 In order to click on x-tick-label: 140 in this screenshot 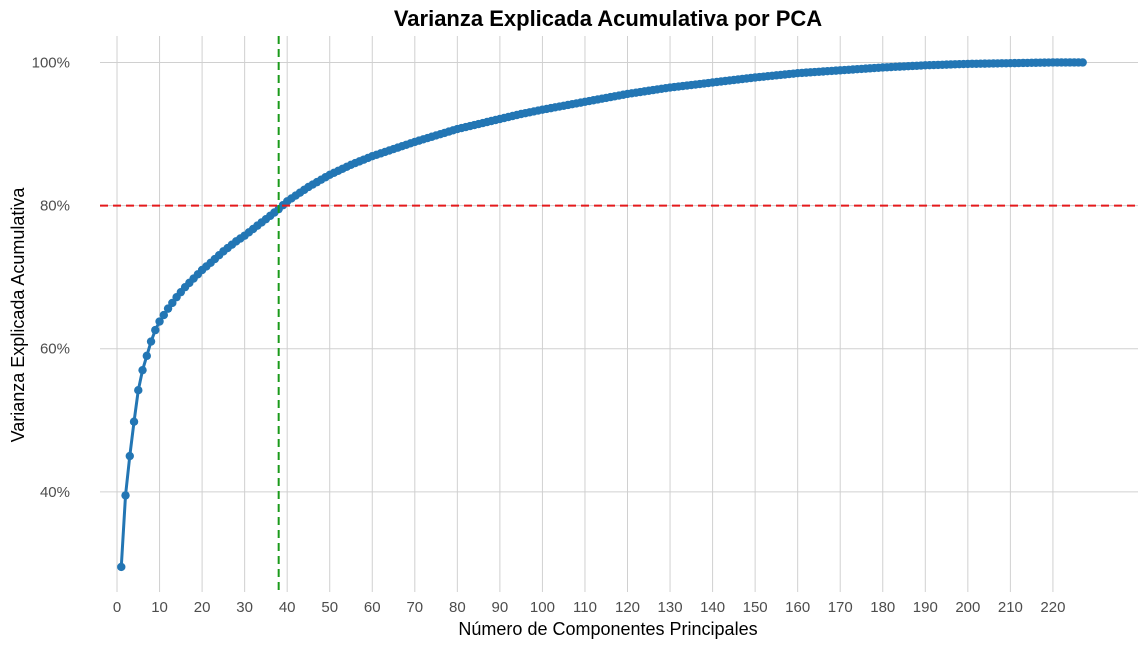, I will do `click(712, 607)`.